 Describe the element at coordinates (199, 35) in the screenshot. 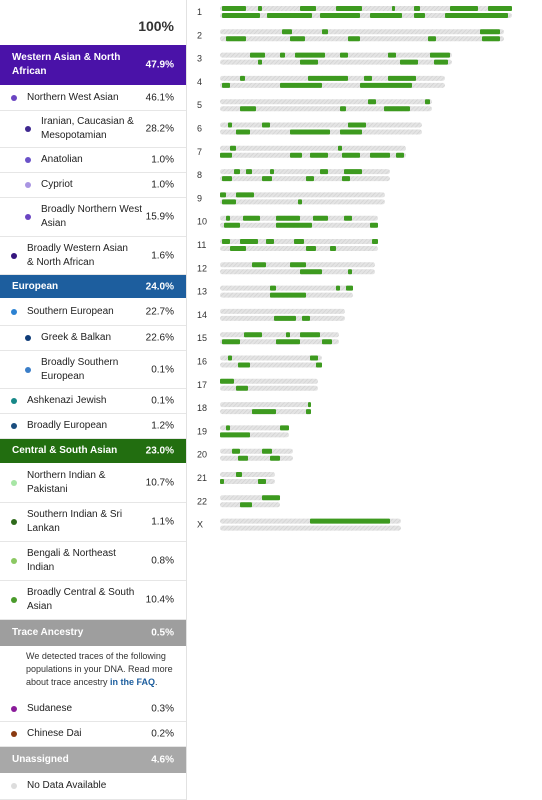

I see `chromosome-label: 2` at that location.